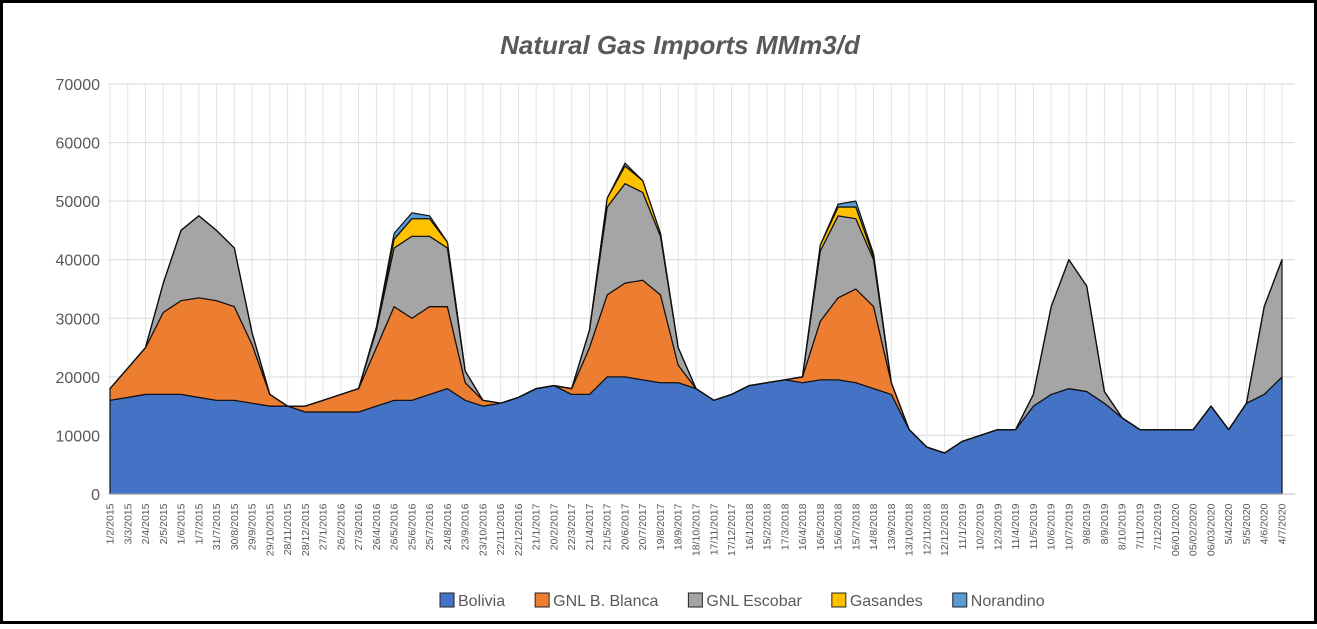 The width and height of the screenshot is (1317, 629). I want to click on y-tick-label: 60000, so click(78, 144).